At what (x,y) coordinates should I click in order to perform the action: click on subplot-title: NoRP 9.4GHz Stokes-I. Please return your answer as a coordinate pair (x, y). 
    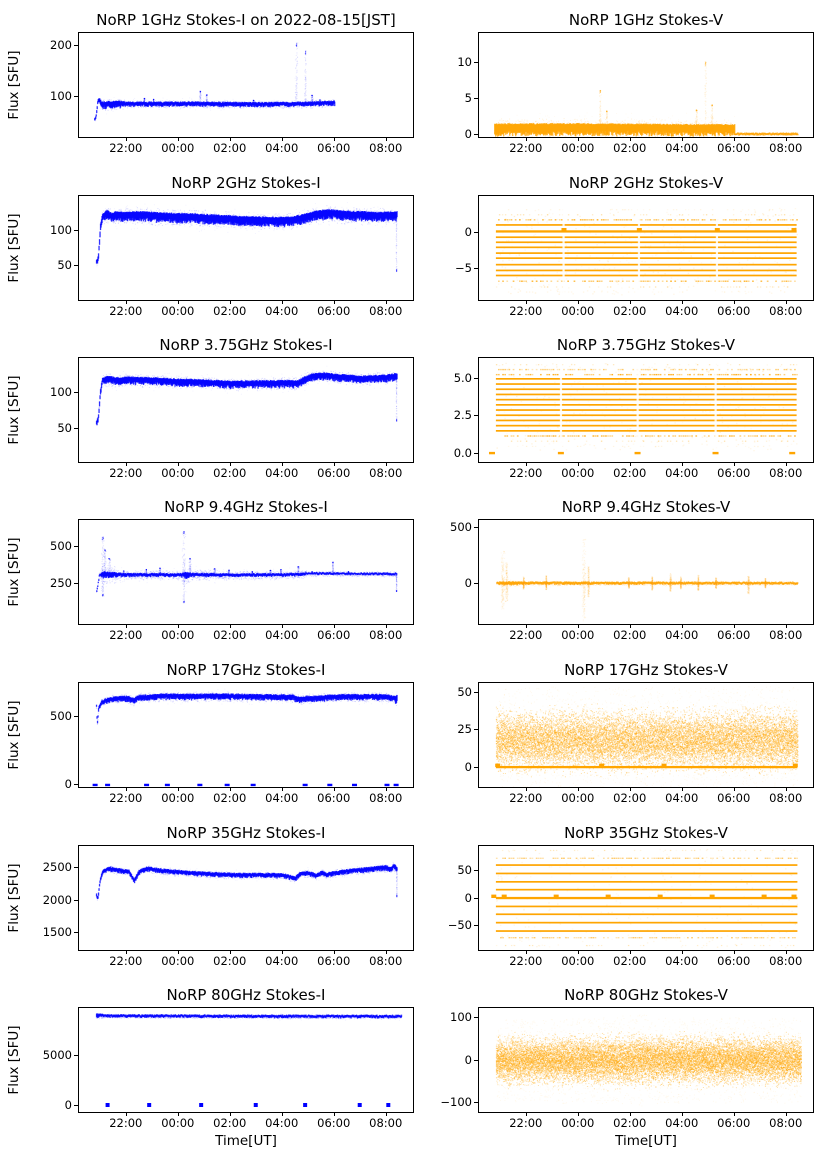
    Looking at the image, I should click on (246, 507).